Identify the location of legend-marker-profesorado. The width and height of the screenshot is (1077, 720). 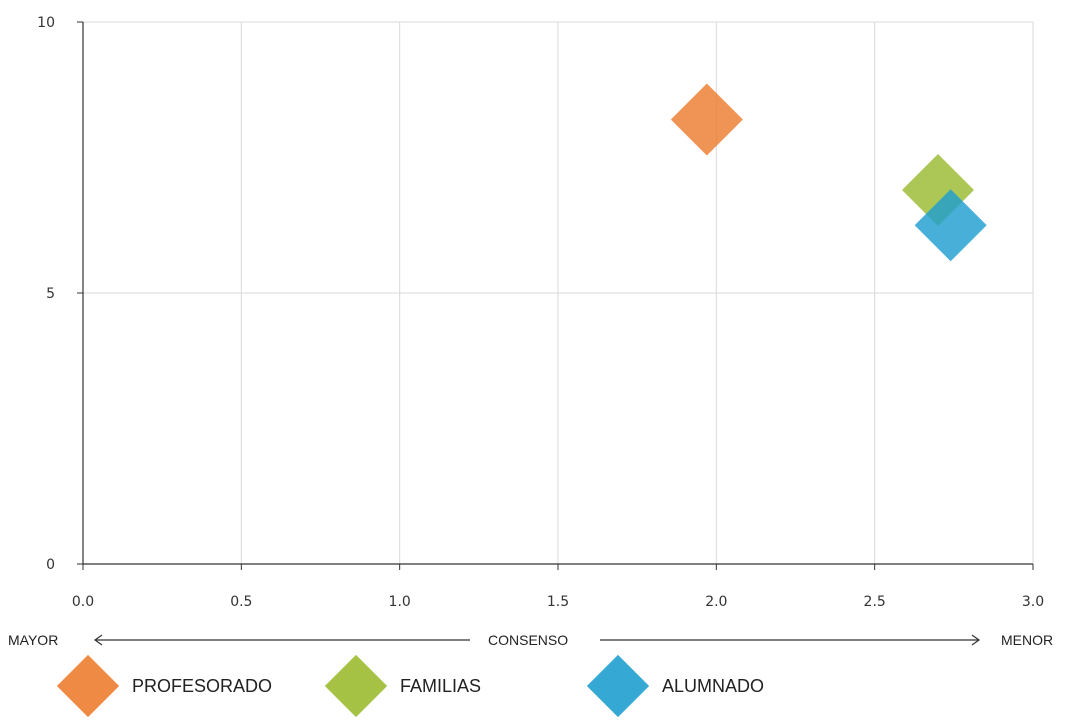
(88, 686).